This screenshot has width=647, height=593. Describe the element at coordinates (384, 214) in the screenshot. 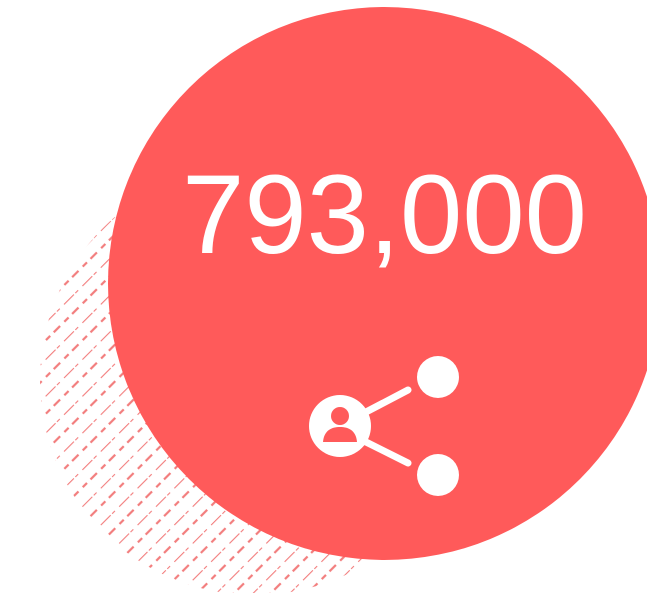

I see `stat-value: 793,000` at that location.